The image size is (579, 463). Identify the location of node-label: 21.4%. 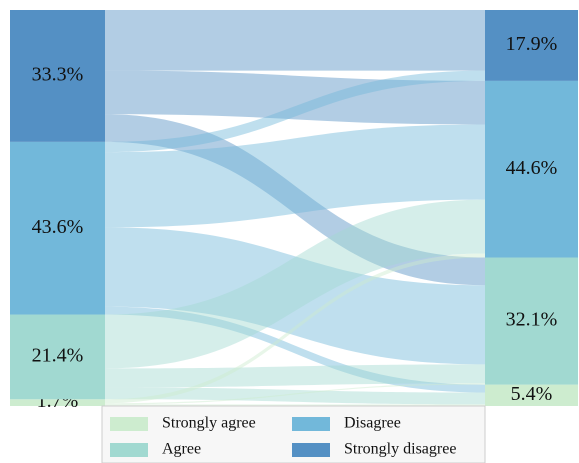
(58, 355).